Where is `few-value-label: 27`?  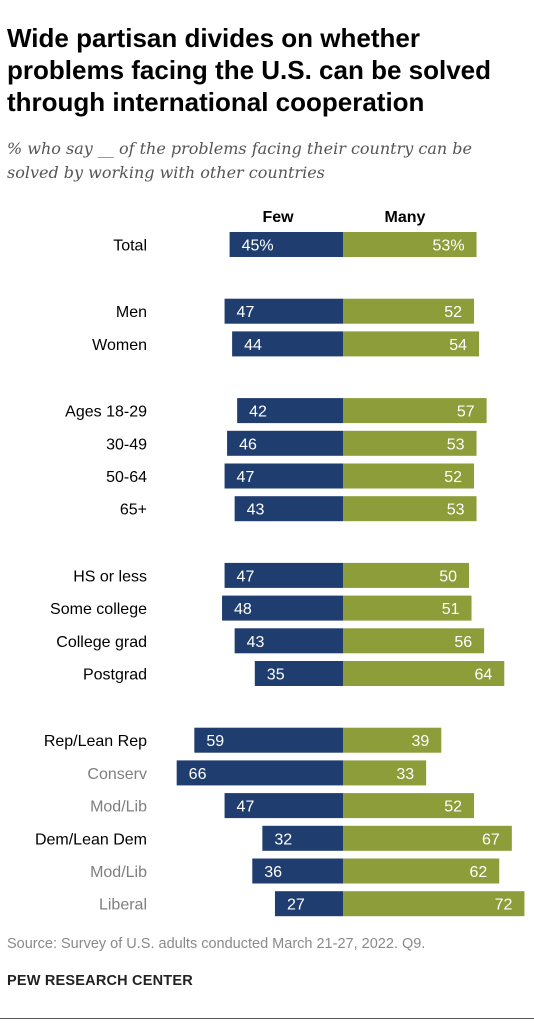 few-value-label: 27 is located at coordinates (296, 905).